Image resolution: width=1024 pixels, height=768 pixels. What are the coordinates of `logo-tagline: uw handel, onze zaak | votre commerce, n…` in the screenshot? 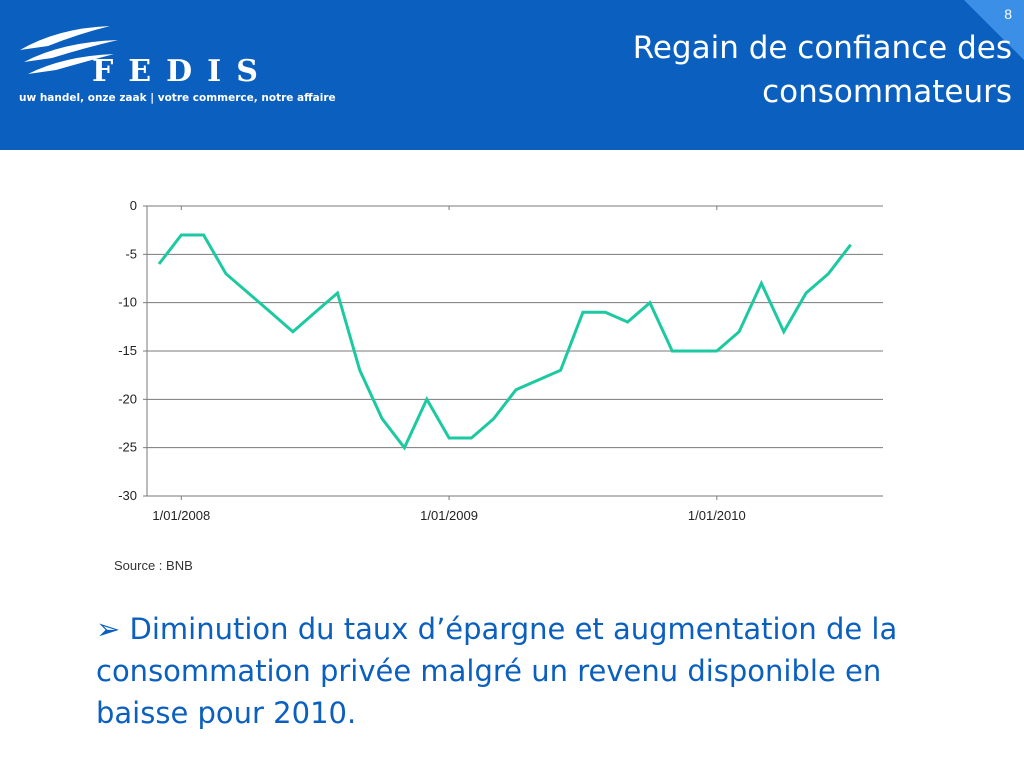 It's located at (177, 98).